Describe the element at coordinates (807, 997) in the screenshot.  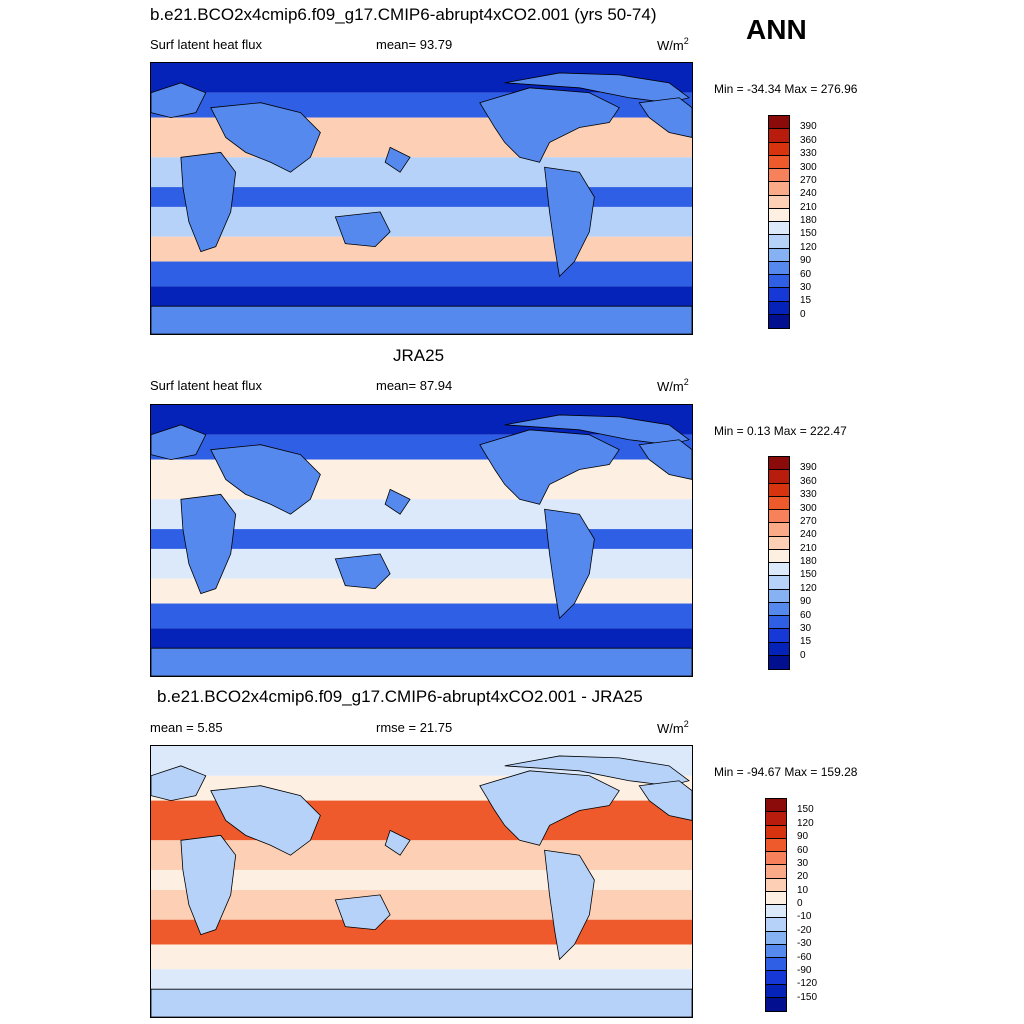
I see `colorbar-tick-label: -150` at that location.